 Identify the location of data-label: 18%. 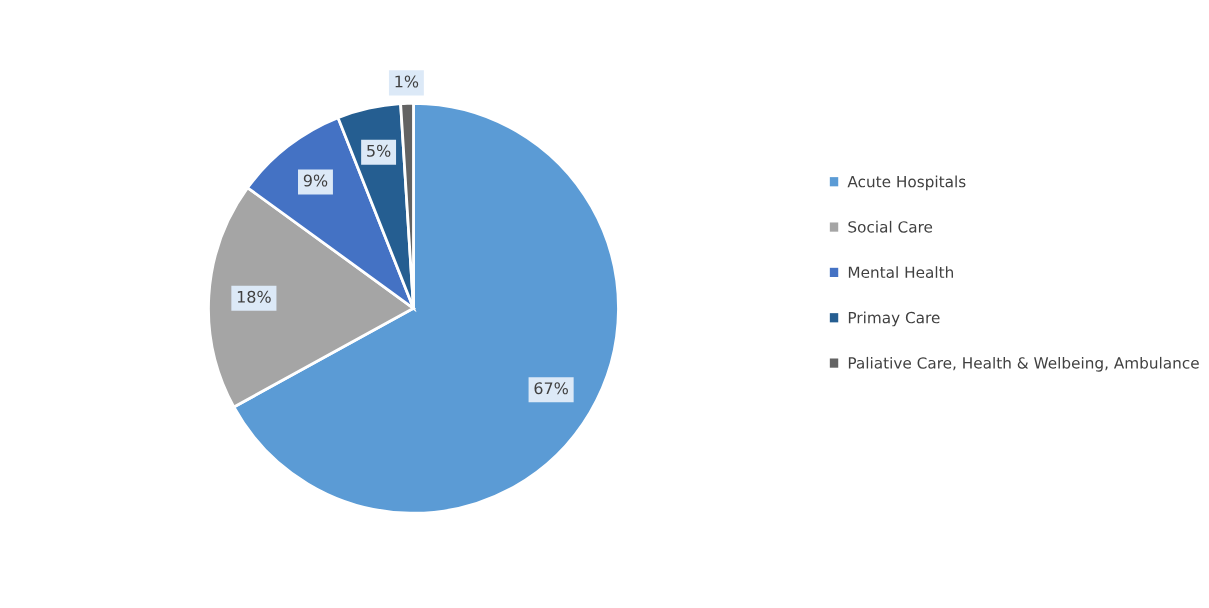
(254, 296).